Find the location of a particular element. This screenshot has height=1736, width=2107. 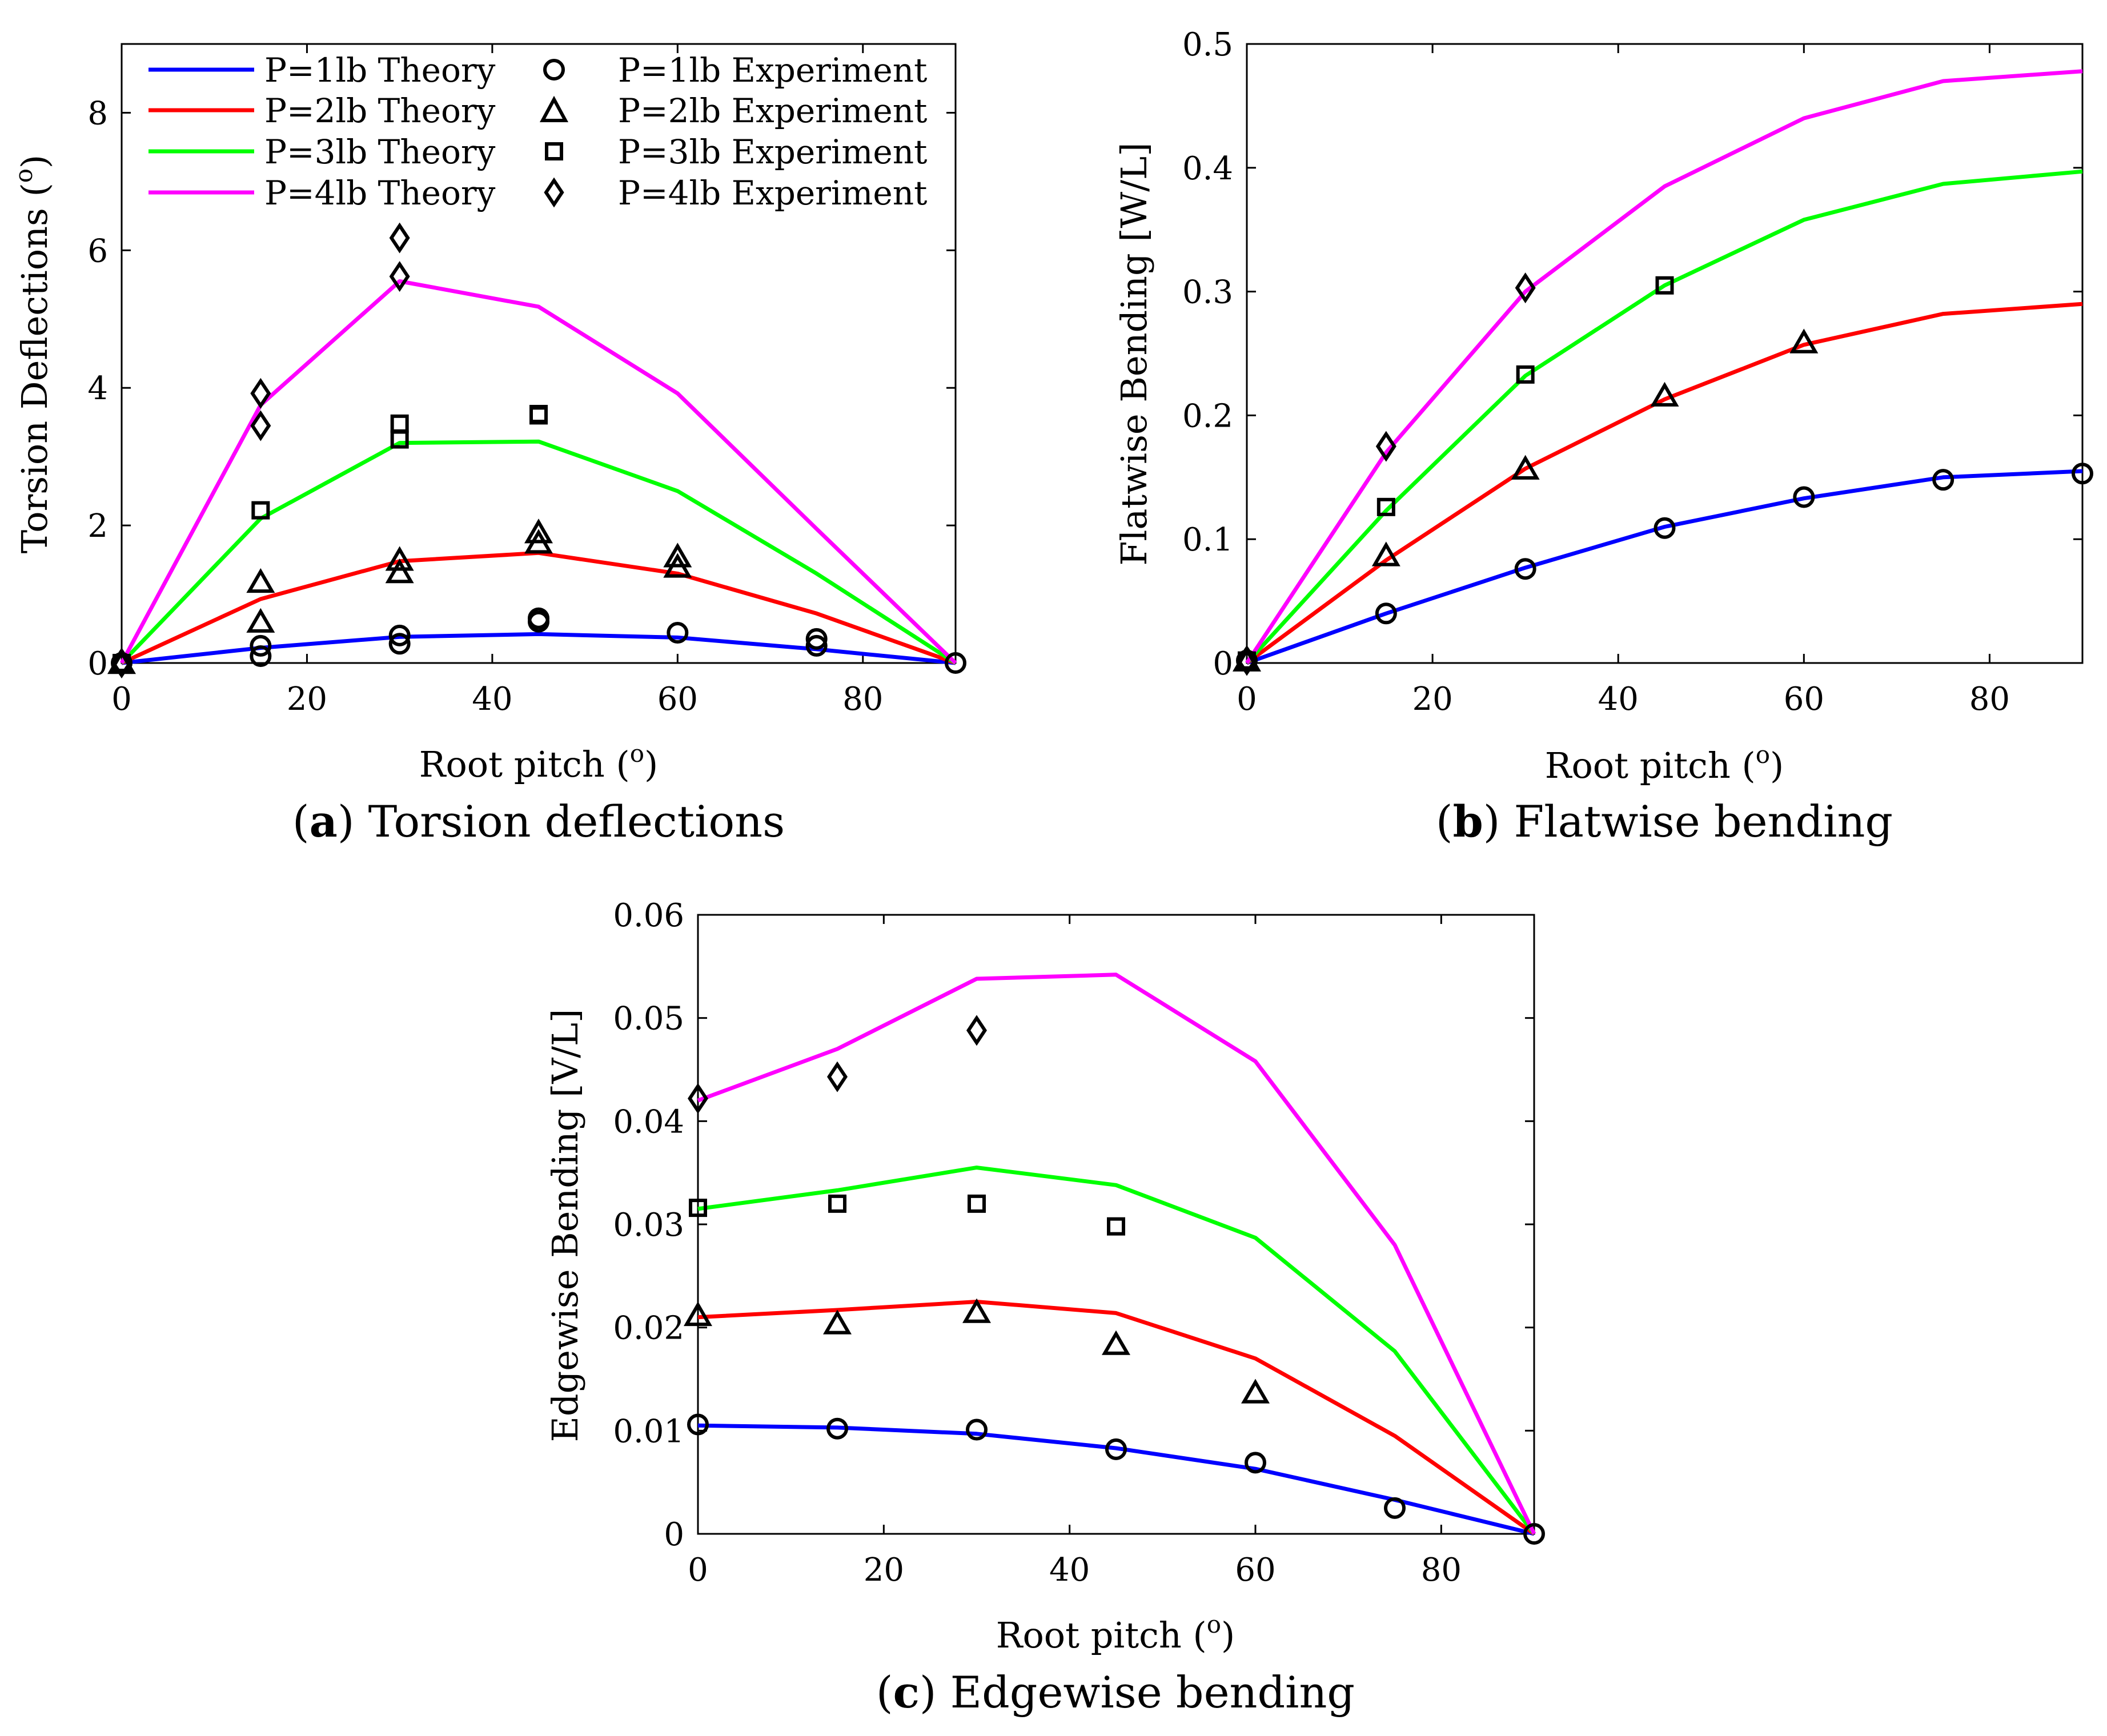

panel-b-ytick-label: 0.4 is located at coordinates (1207, 168).